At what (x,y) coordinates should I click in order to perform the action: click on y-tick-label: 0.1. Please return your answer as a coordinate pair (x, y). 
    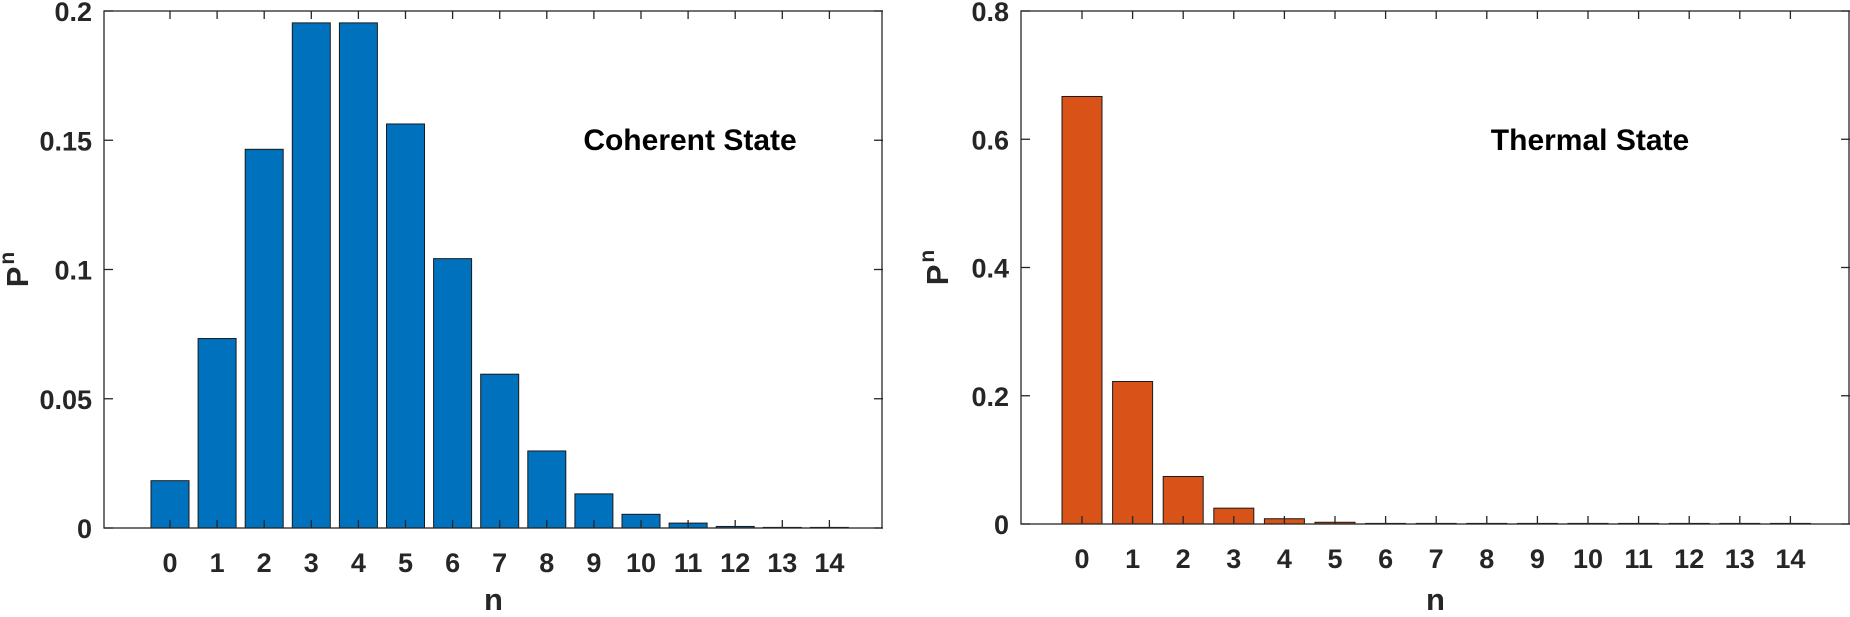
    Looking at the image, I should click on (73, 271).